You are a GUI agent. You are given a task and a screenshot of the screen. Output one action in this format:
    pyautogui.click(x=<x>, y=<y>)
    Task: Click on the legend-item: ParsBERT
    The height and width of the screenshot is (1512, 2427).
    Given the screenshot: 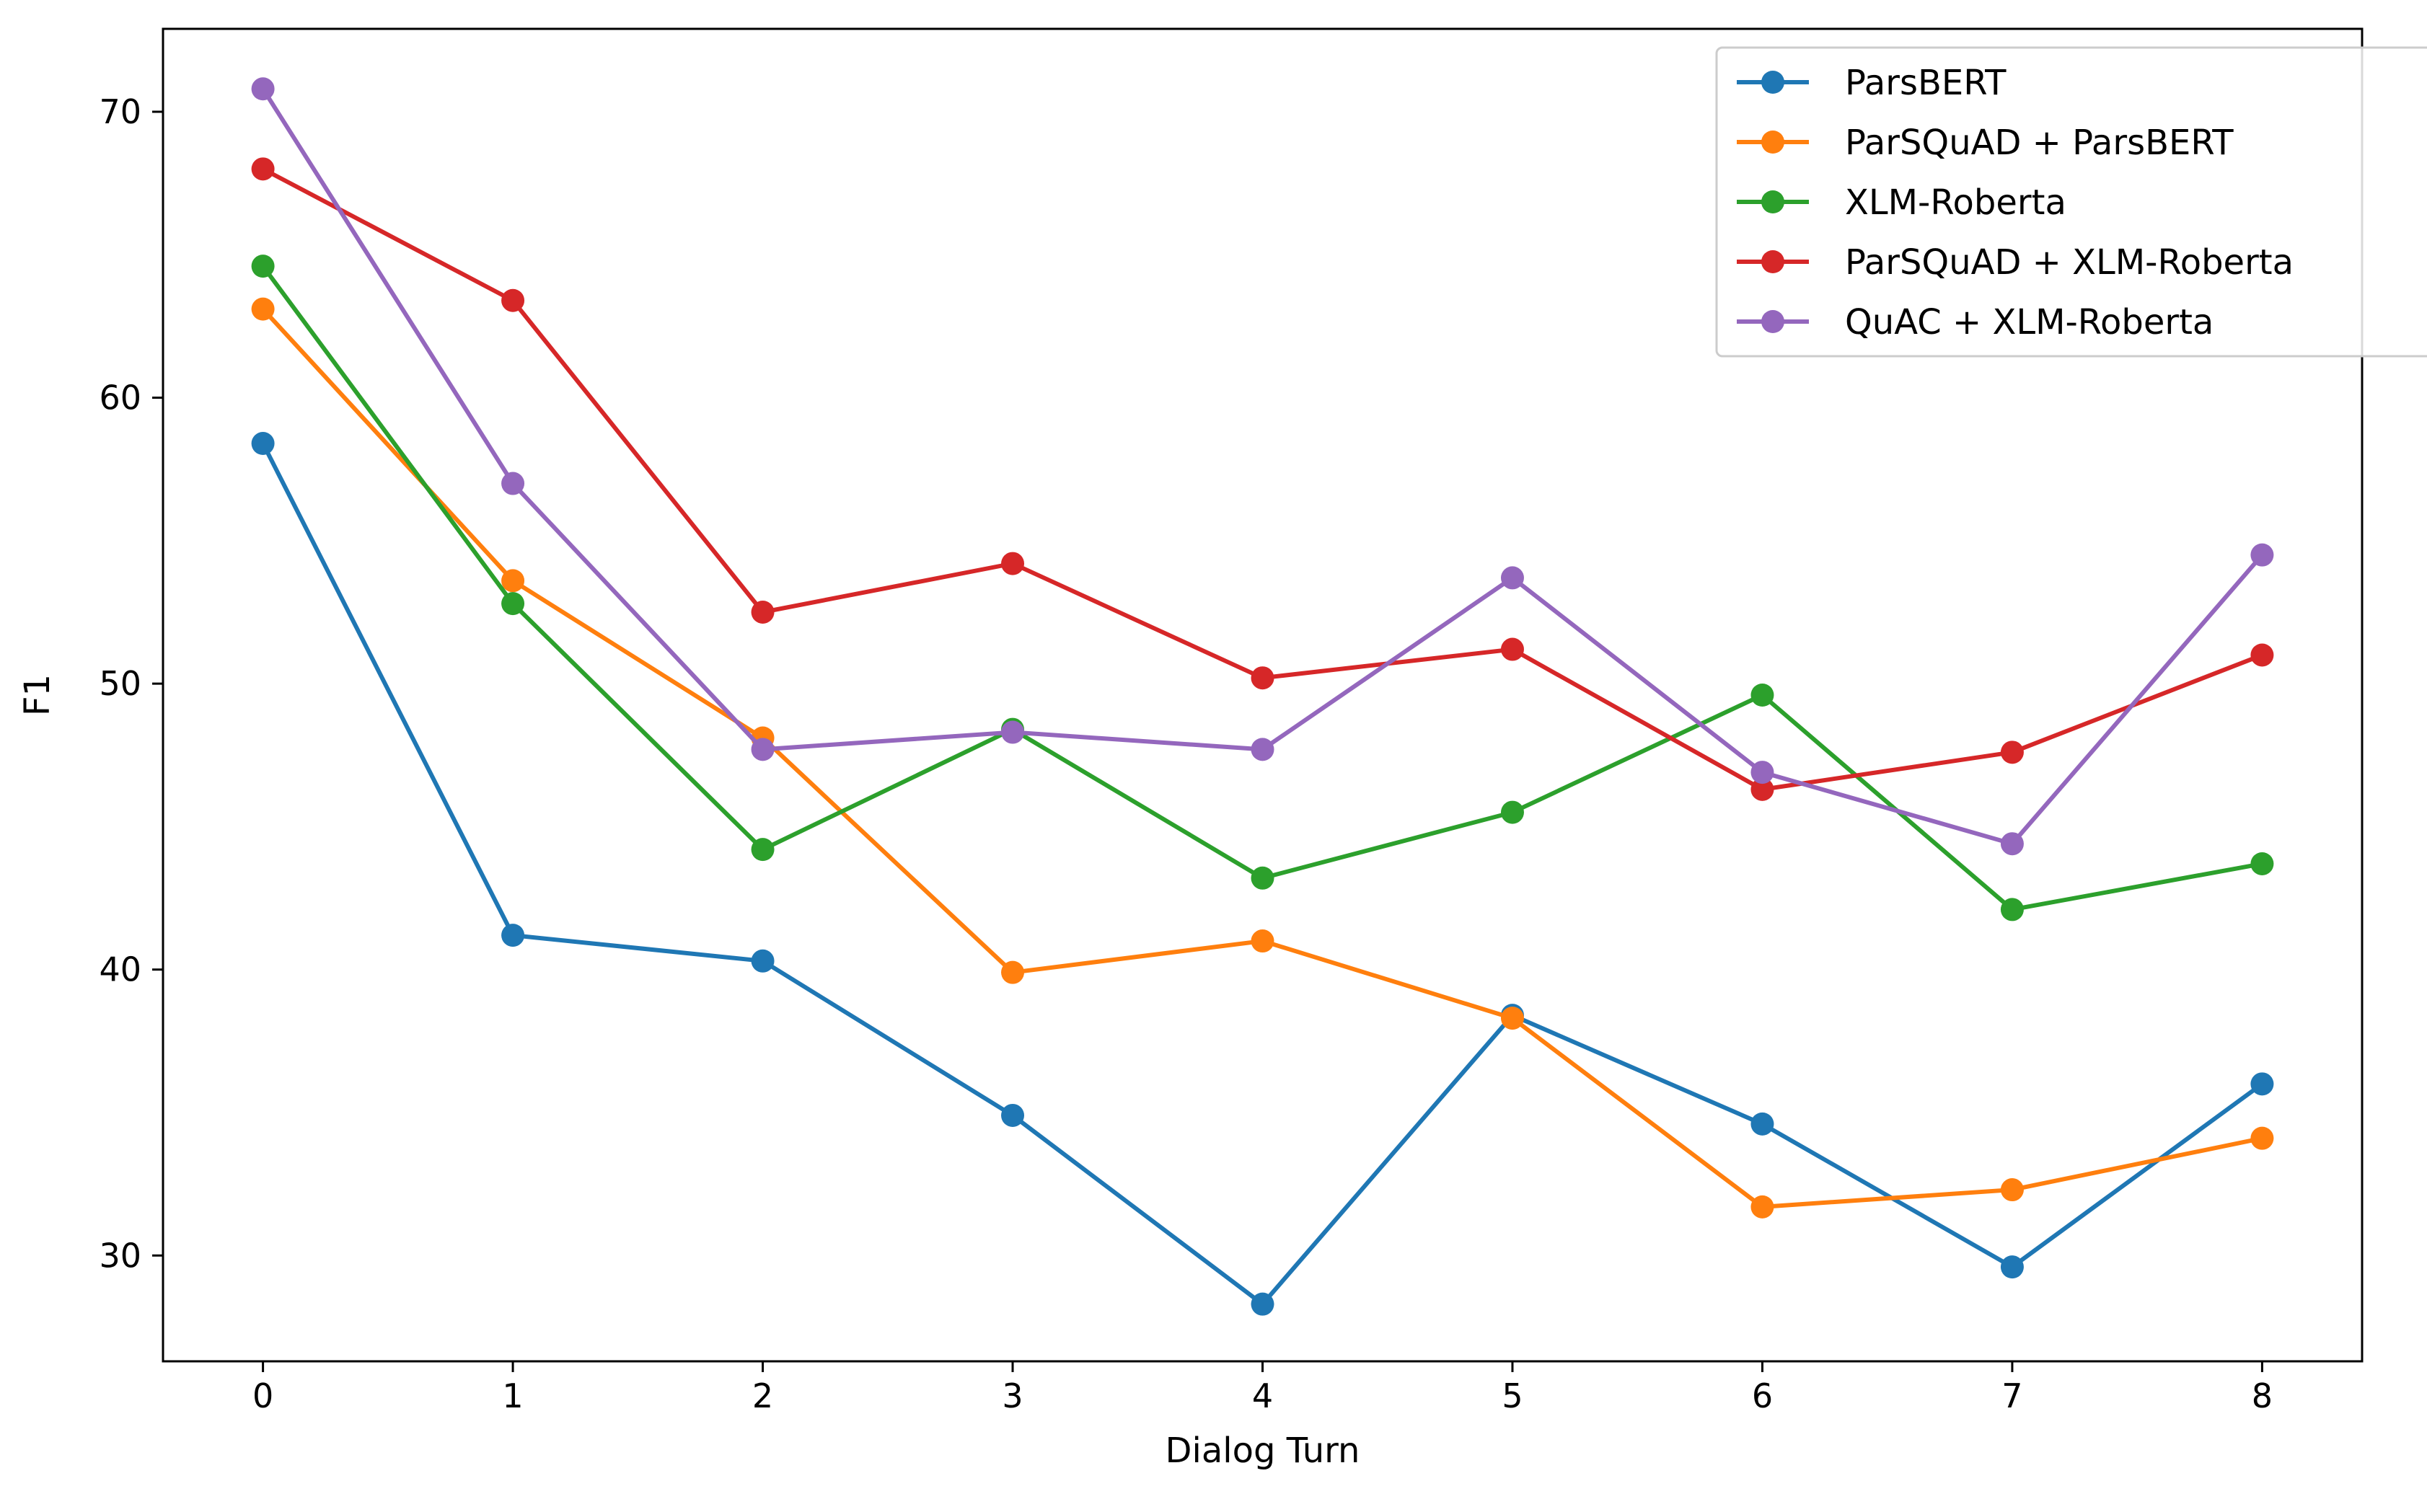 What is the action you would take?
    pyautogui.click(x=1872, y=83)
    